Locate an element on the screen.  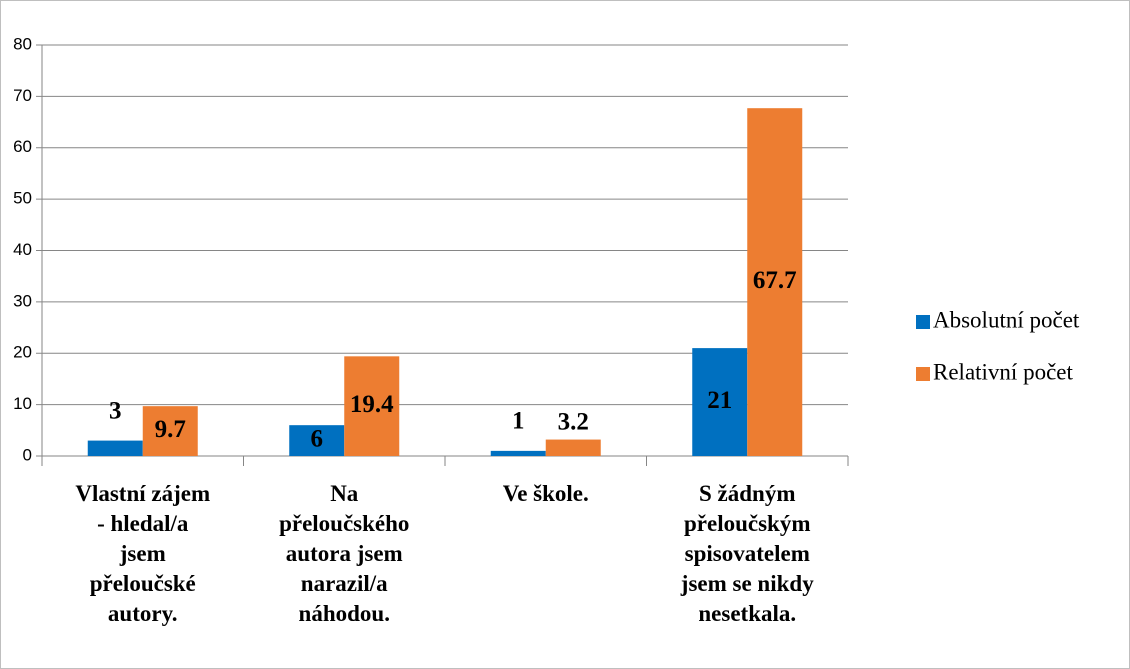
x-tick-label-line: autory. is located at coordinates (143, 613).